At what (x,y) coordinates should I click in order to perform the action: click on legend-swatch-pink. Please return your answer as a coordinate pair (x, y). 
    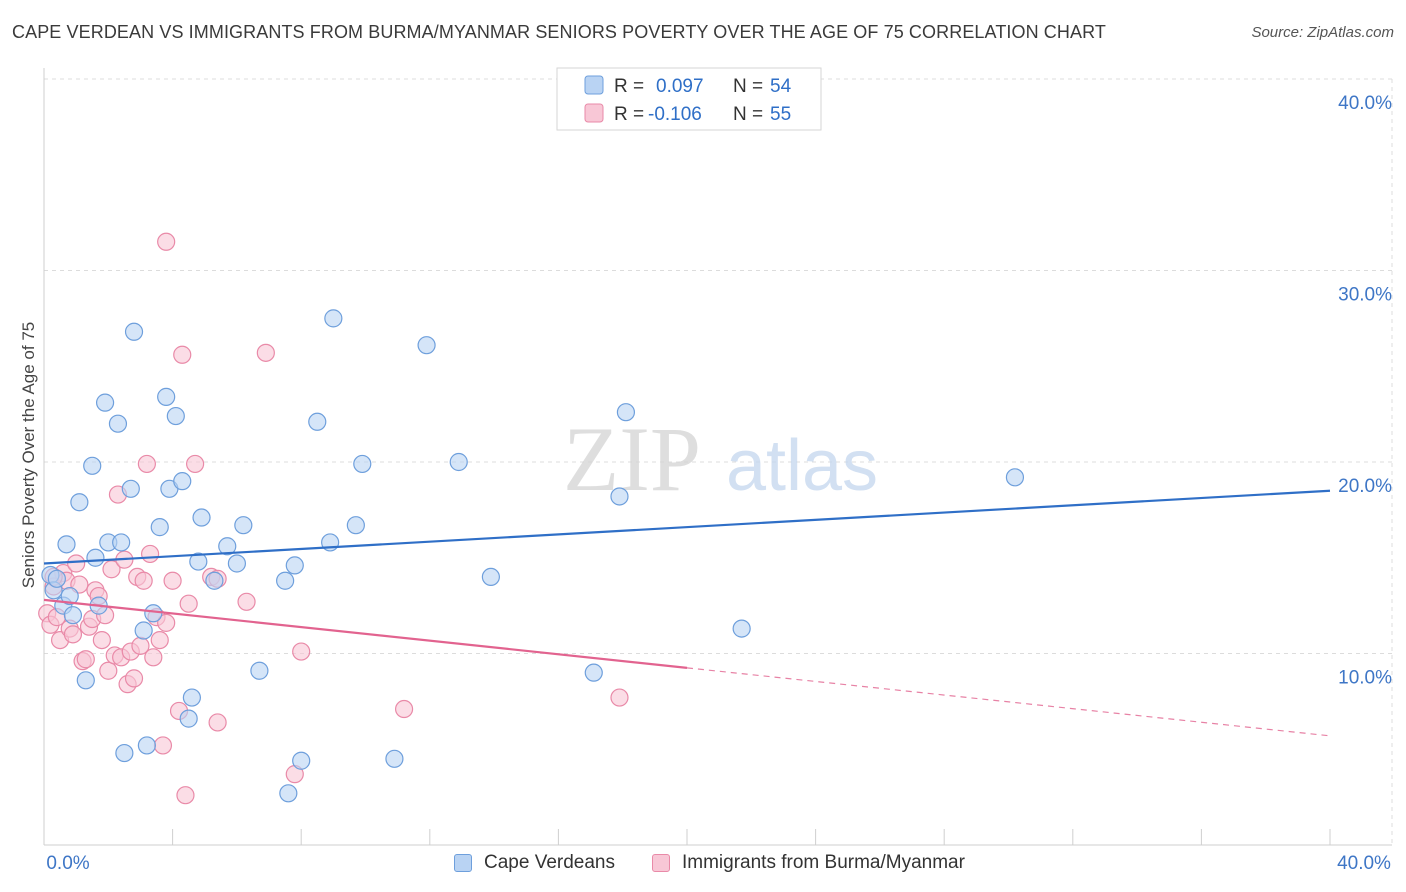
    Looking at the image, I should click on (594, 113).